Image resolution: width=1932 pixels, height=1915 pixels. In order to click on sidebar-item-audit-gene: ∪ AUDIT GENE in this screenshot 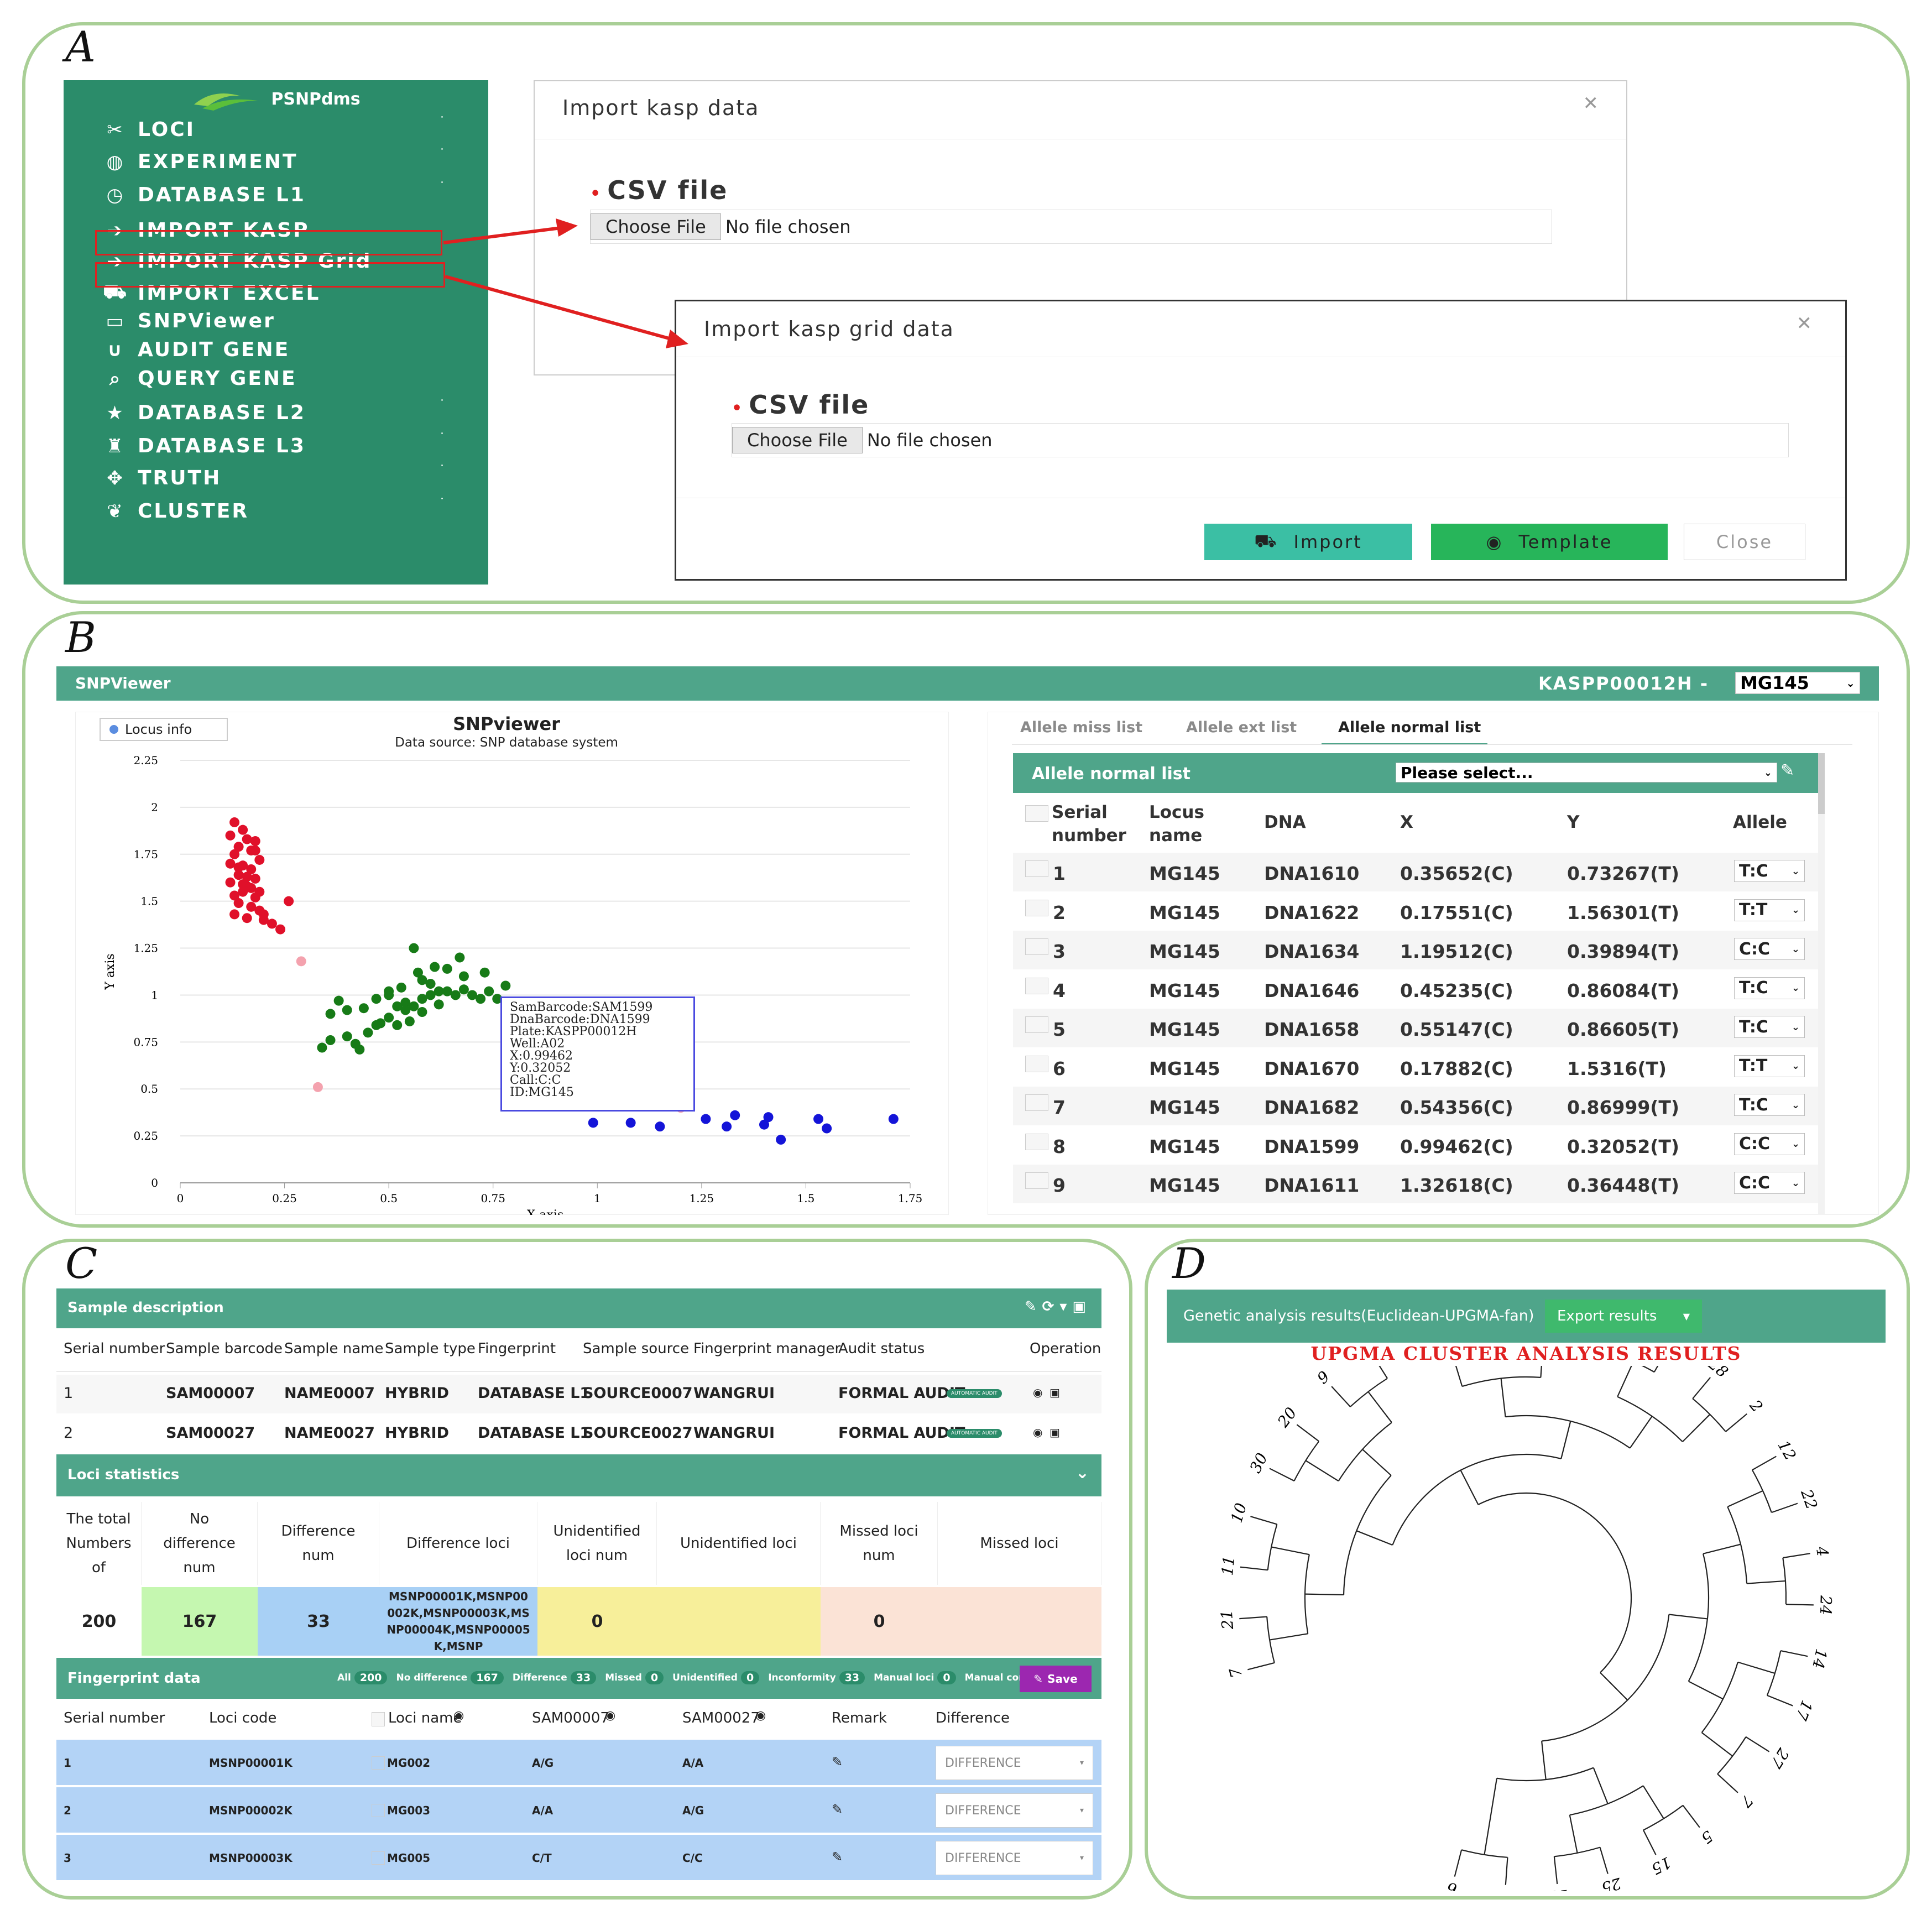, I will do `click(196, 349)`.